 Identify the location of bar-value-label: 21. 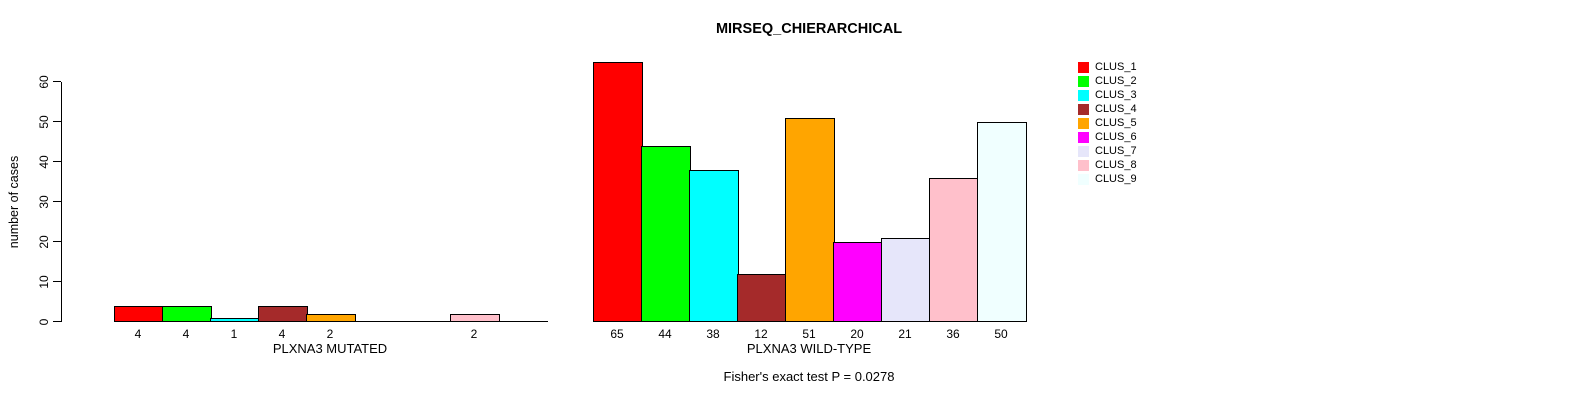
(905, 334).